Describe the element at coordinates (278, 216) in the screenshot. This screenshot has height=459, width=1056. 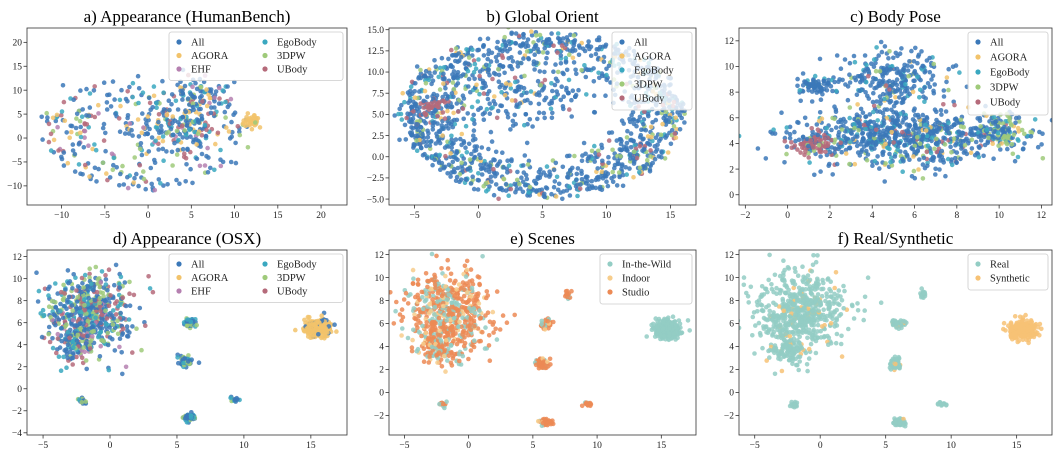
I see `x-tick-label: 15` at that location.